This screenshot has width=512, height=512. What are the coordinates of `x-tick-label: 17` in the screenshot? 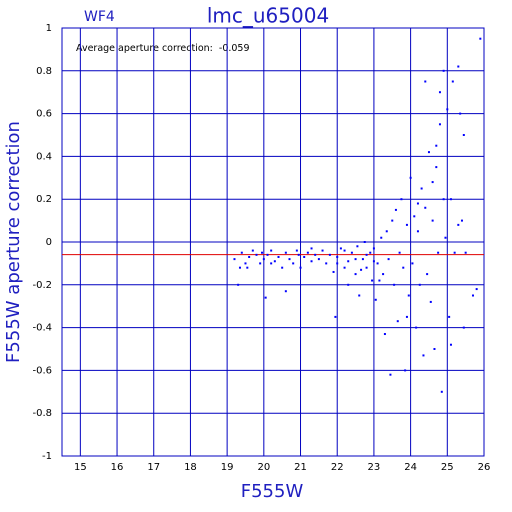 It's located at (153, 467).